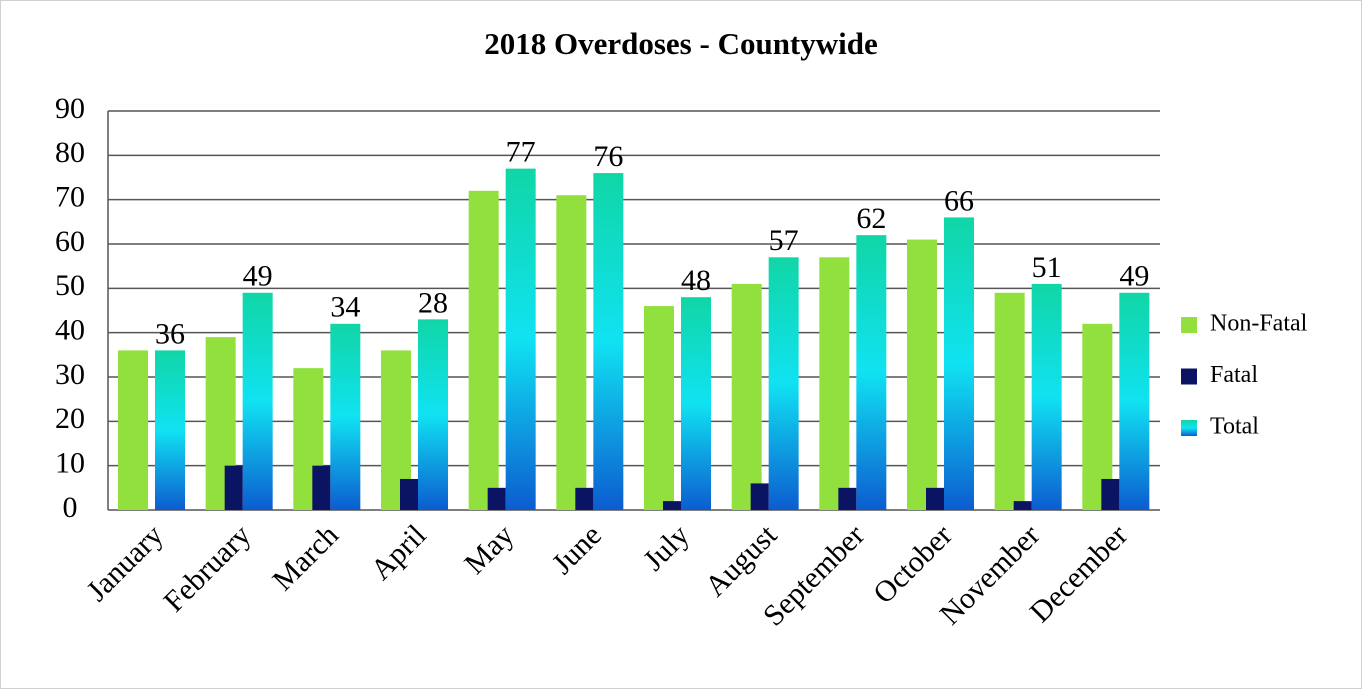 The height and width of the screenshot is (689, 1362). What do you see at coordinates (345, 307) in the screenshot?
I see `data-label: 34` at bounding box center [345, 307].